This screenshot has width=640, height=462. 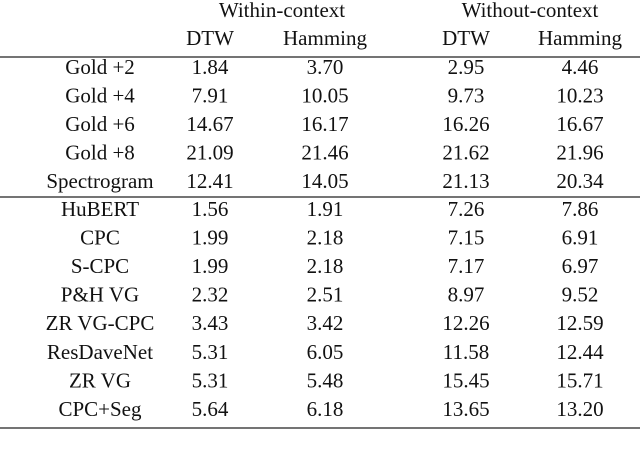 What do you see at coordinates (100, 67) in the screenshot?
I see `row-label: Gold +2` at bounding box center [100, 67].